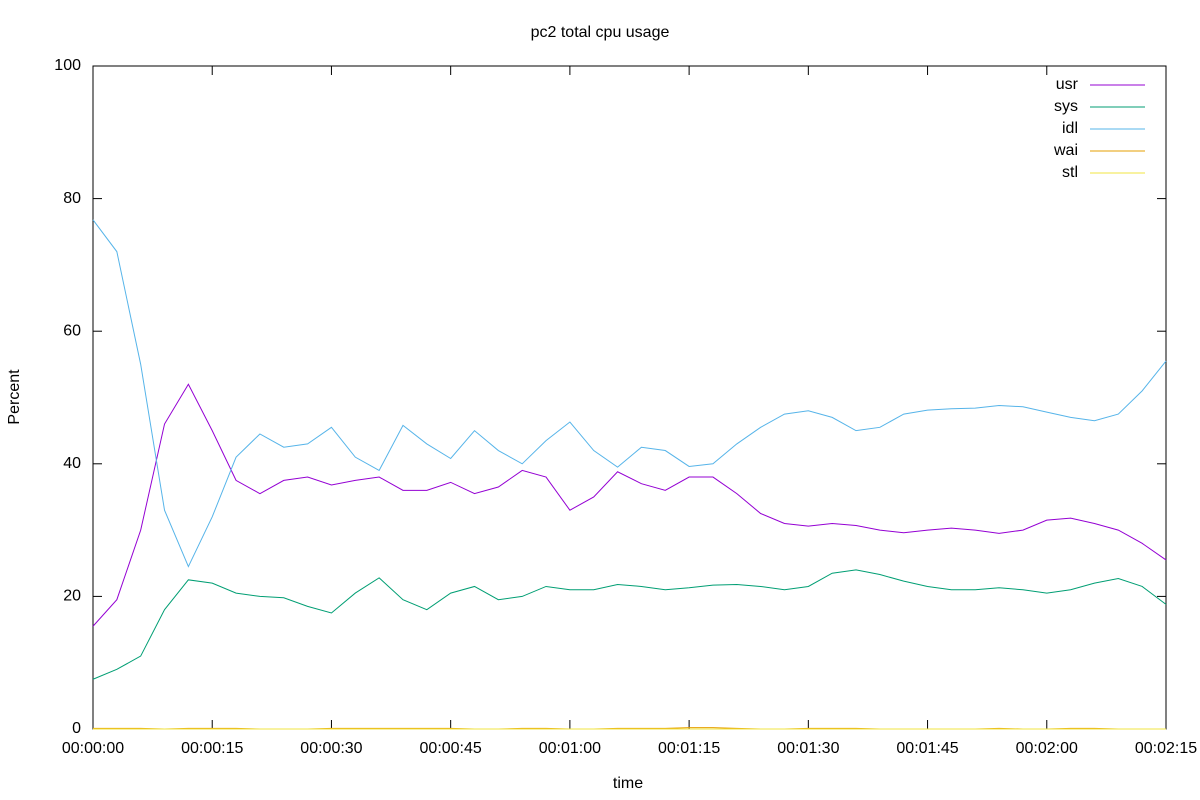 The width and height of the screenshot is (1200, 800). What do you see at coordinates (1070, 128) in the screenshot?
I see `legend-label: idl` at bounding box center [1070, 128].